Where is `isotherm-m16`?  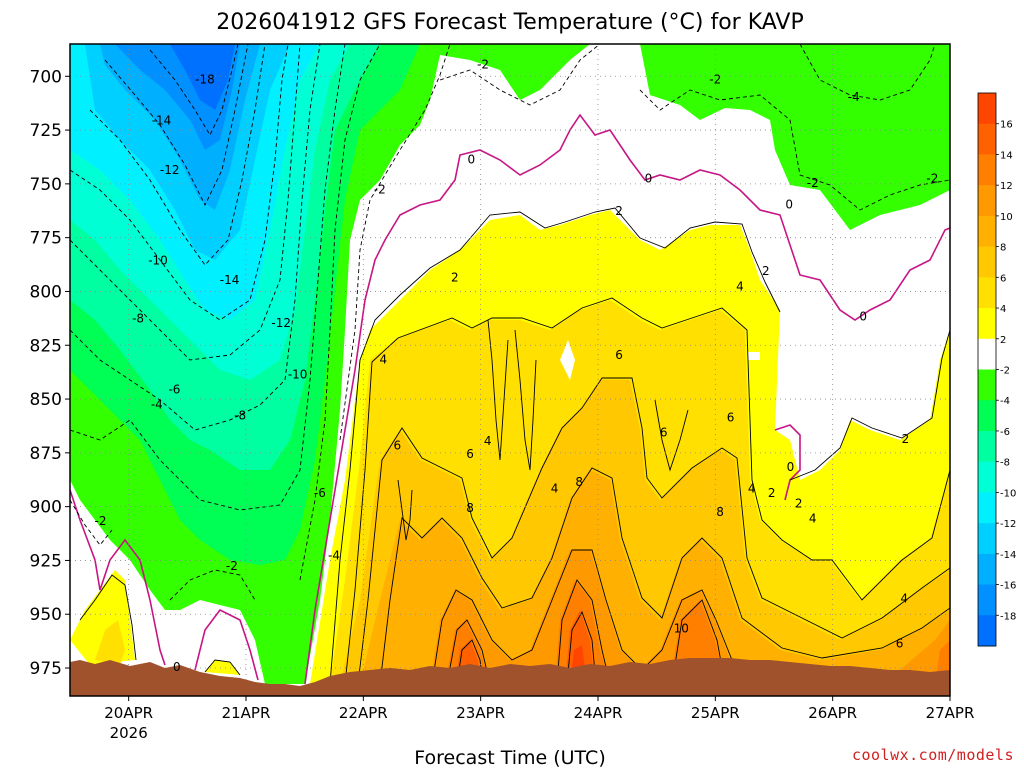 isotherm-m16 is located at coordinates (176, 125).